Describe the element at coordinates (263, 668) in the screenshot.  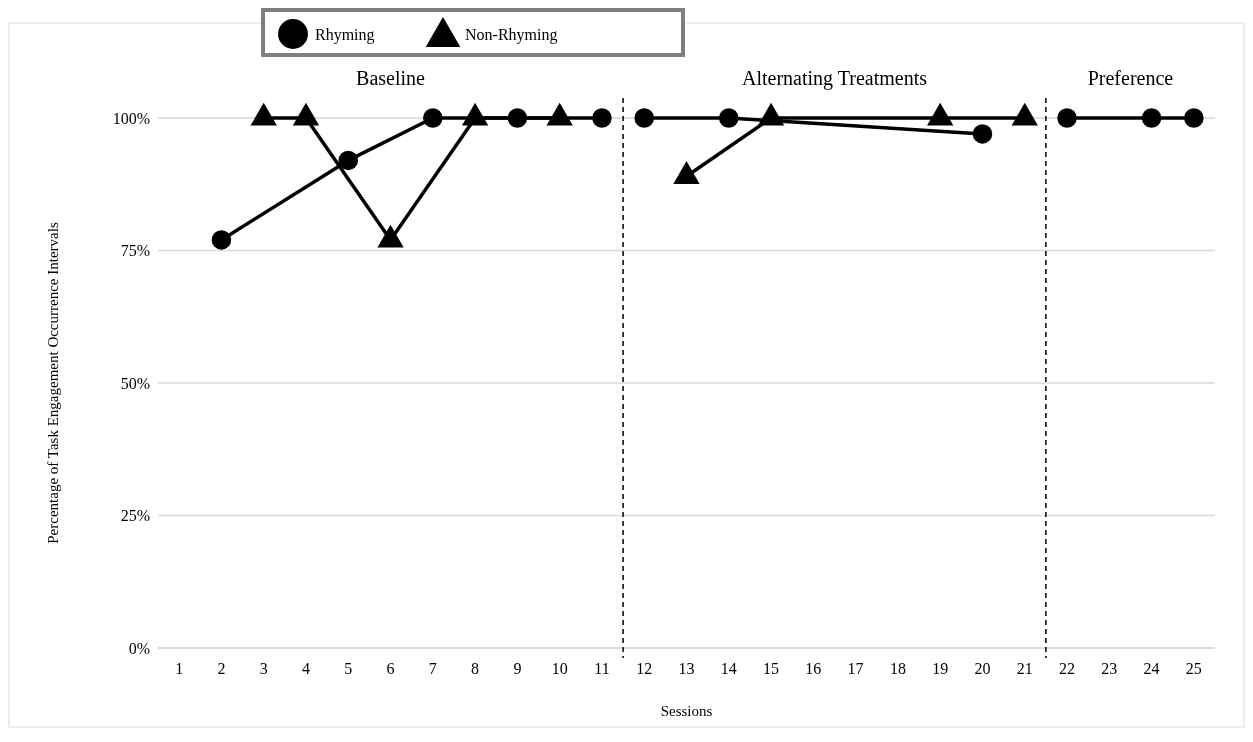
I see `x-tick-label: 3` at that location.